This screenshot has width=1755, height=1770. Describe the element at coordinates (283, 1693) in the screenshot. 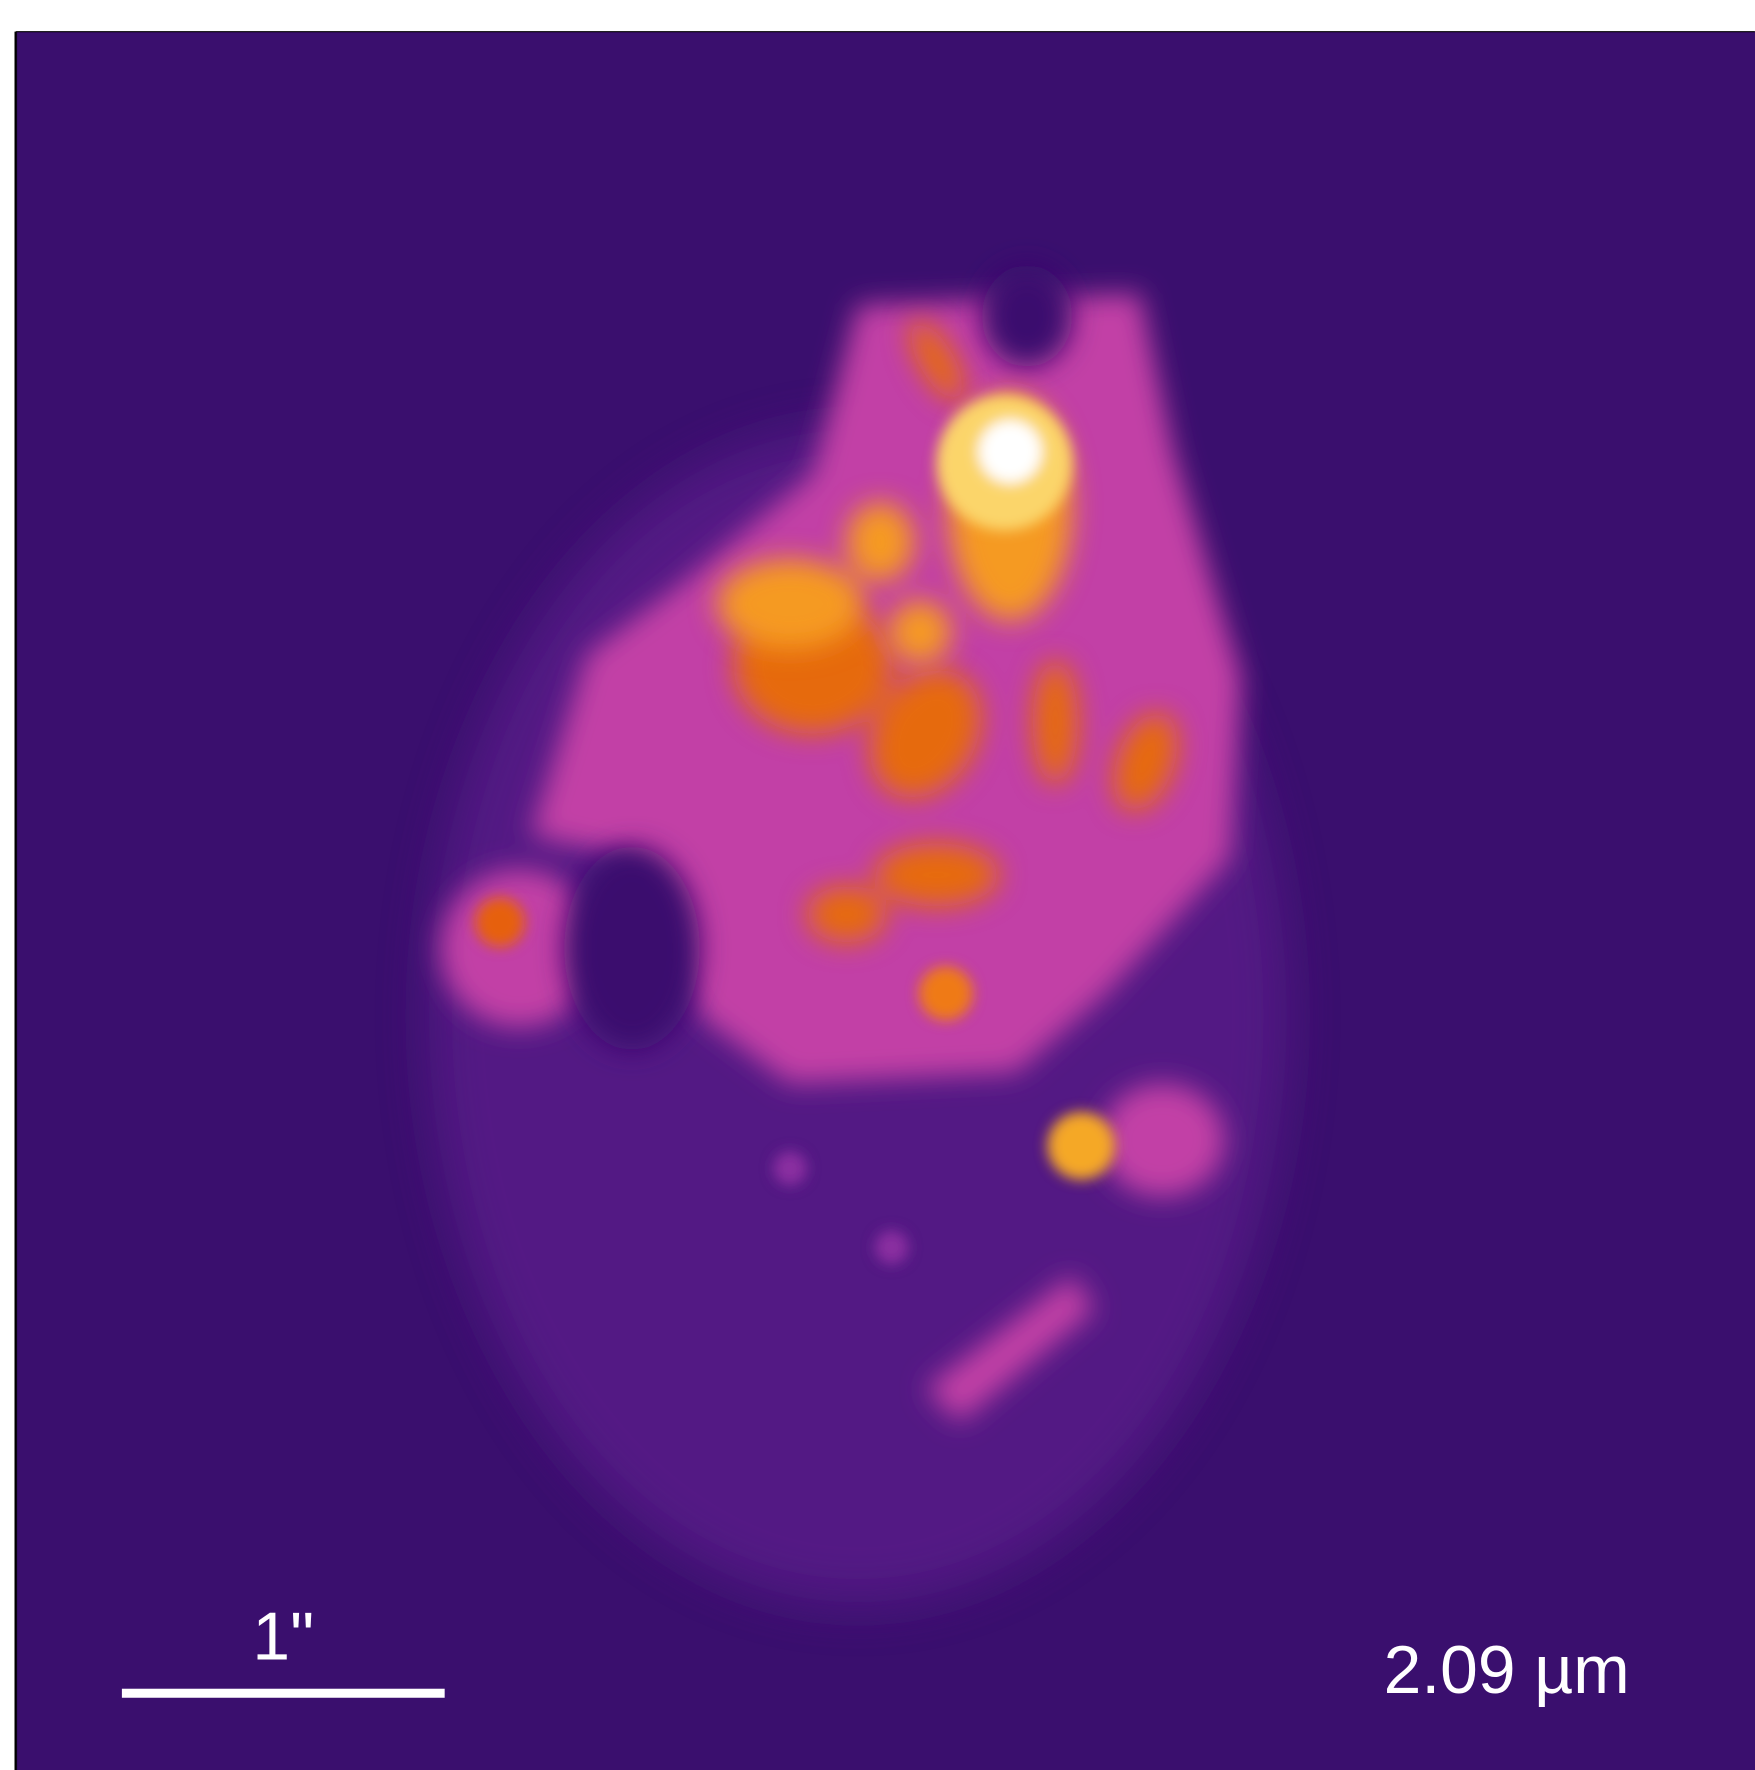

I see `scale-bar` at that location.